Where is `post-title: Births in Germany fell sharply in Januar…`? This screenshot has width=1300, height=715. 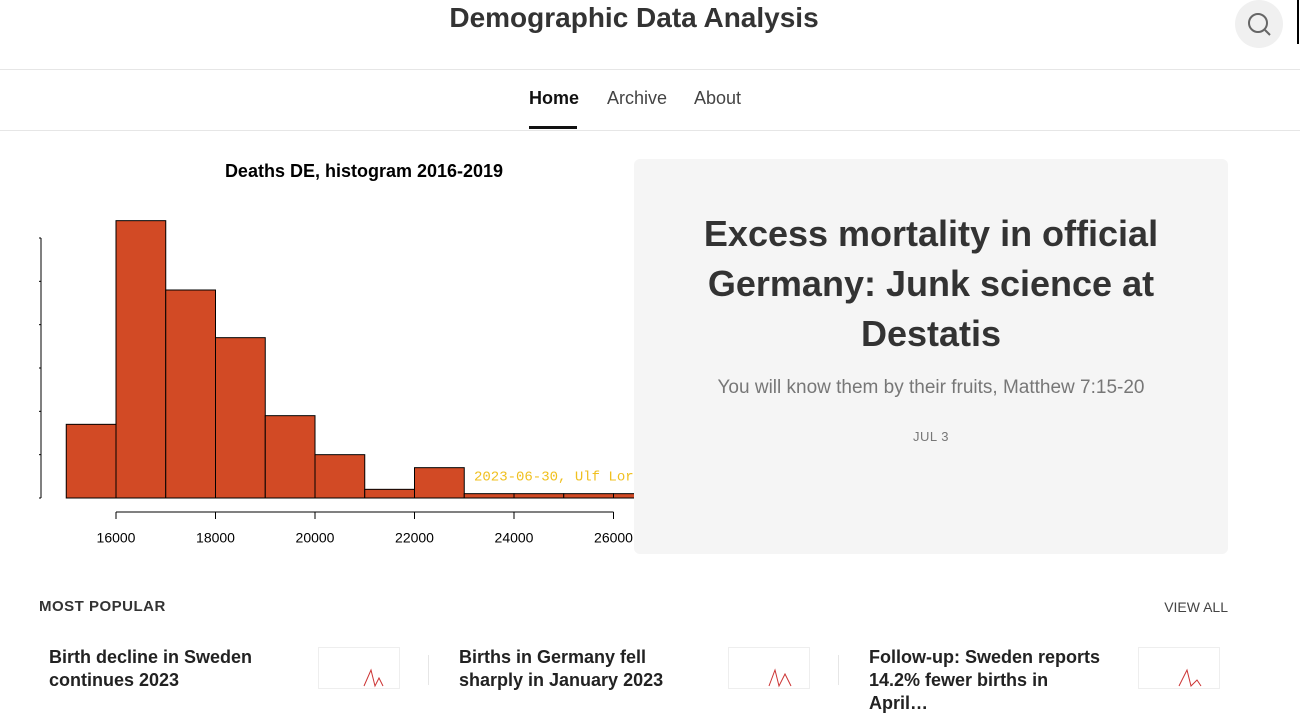
post-title: Births in Germany fell sharply in Januar… is located at coordinates (561, 668).